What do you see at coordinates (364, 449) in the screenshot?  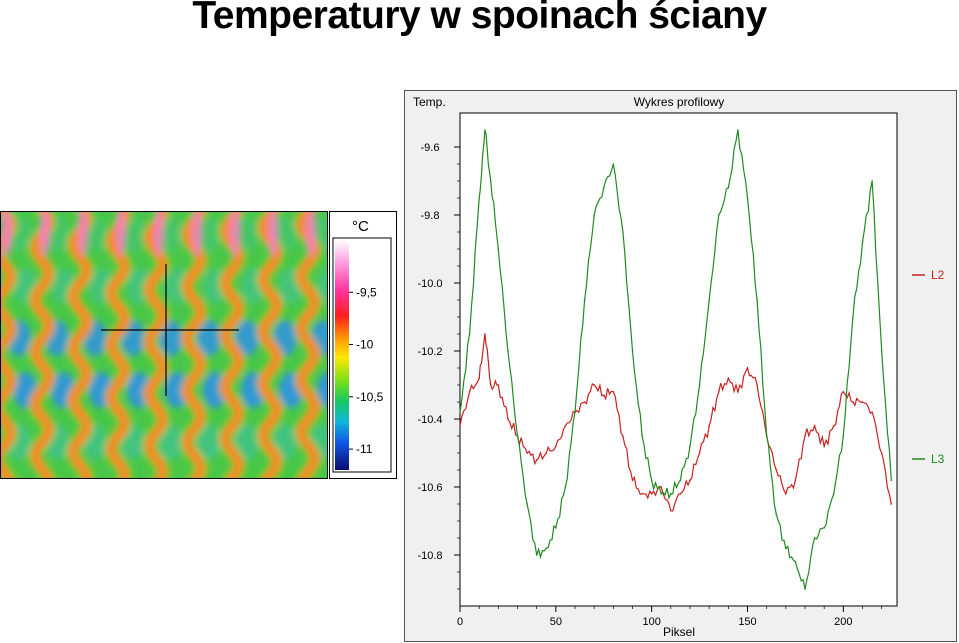 I see `colorbar-tick-label: -11` at bounding box center [364, 449].